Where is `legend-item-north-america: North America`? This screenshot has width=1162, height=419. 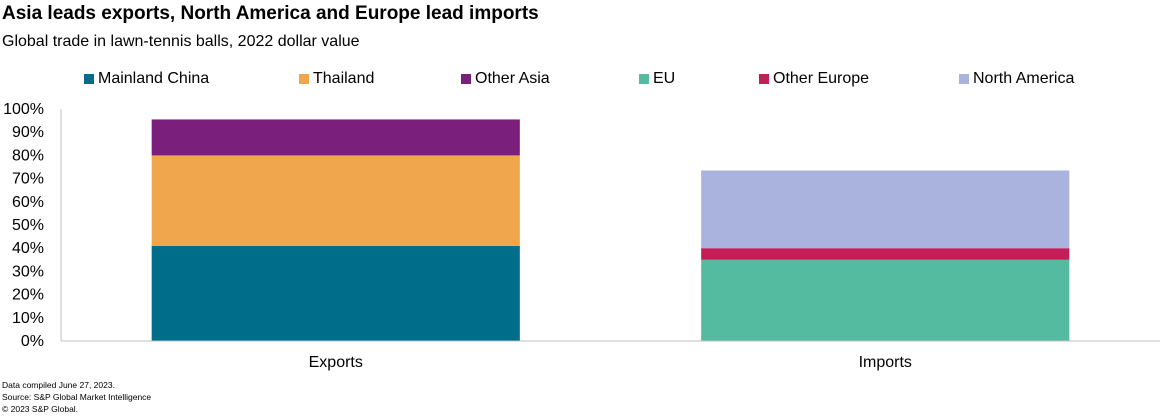
legend-item-north-america: North America is located at coordinates (1016, 79).